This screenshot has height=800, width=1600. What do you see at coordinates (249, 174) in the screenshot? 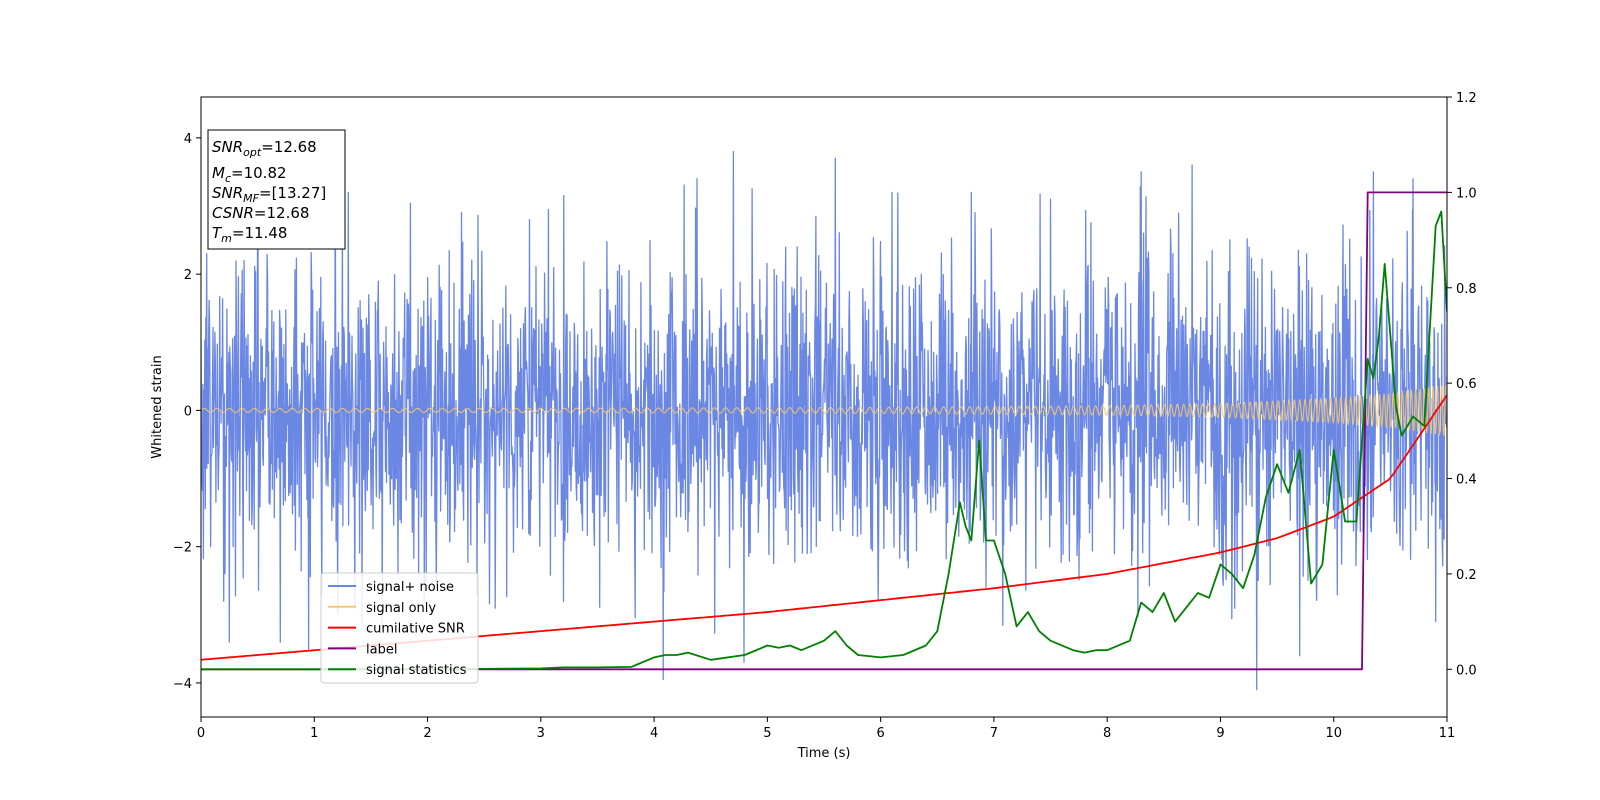
I see `info-chirp-mass: Mc=10.82` at bounding box center [249, 174].